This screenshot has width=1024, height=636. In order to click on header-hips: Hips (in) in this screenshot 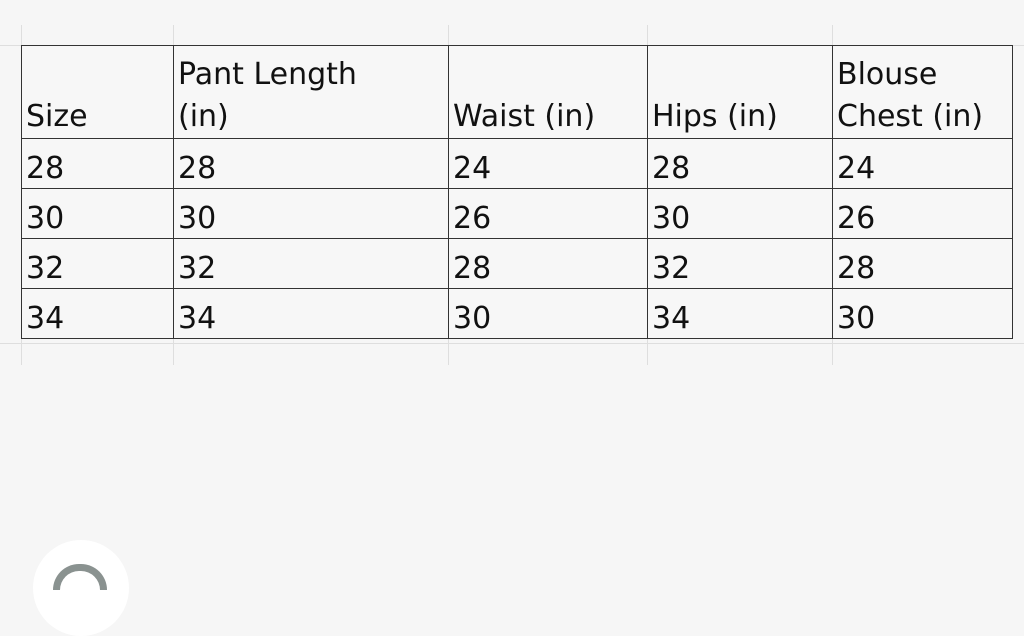, I will do `click(740, 92)`.